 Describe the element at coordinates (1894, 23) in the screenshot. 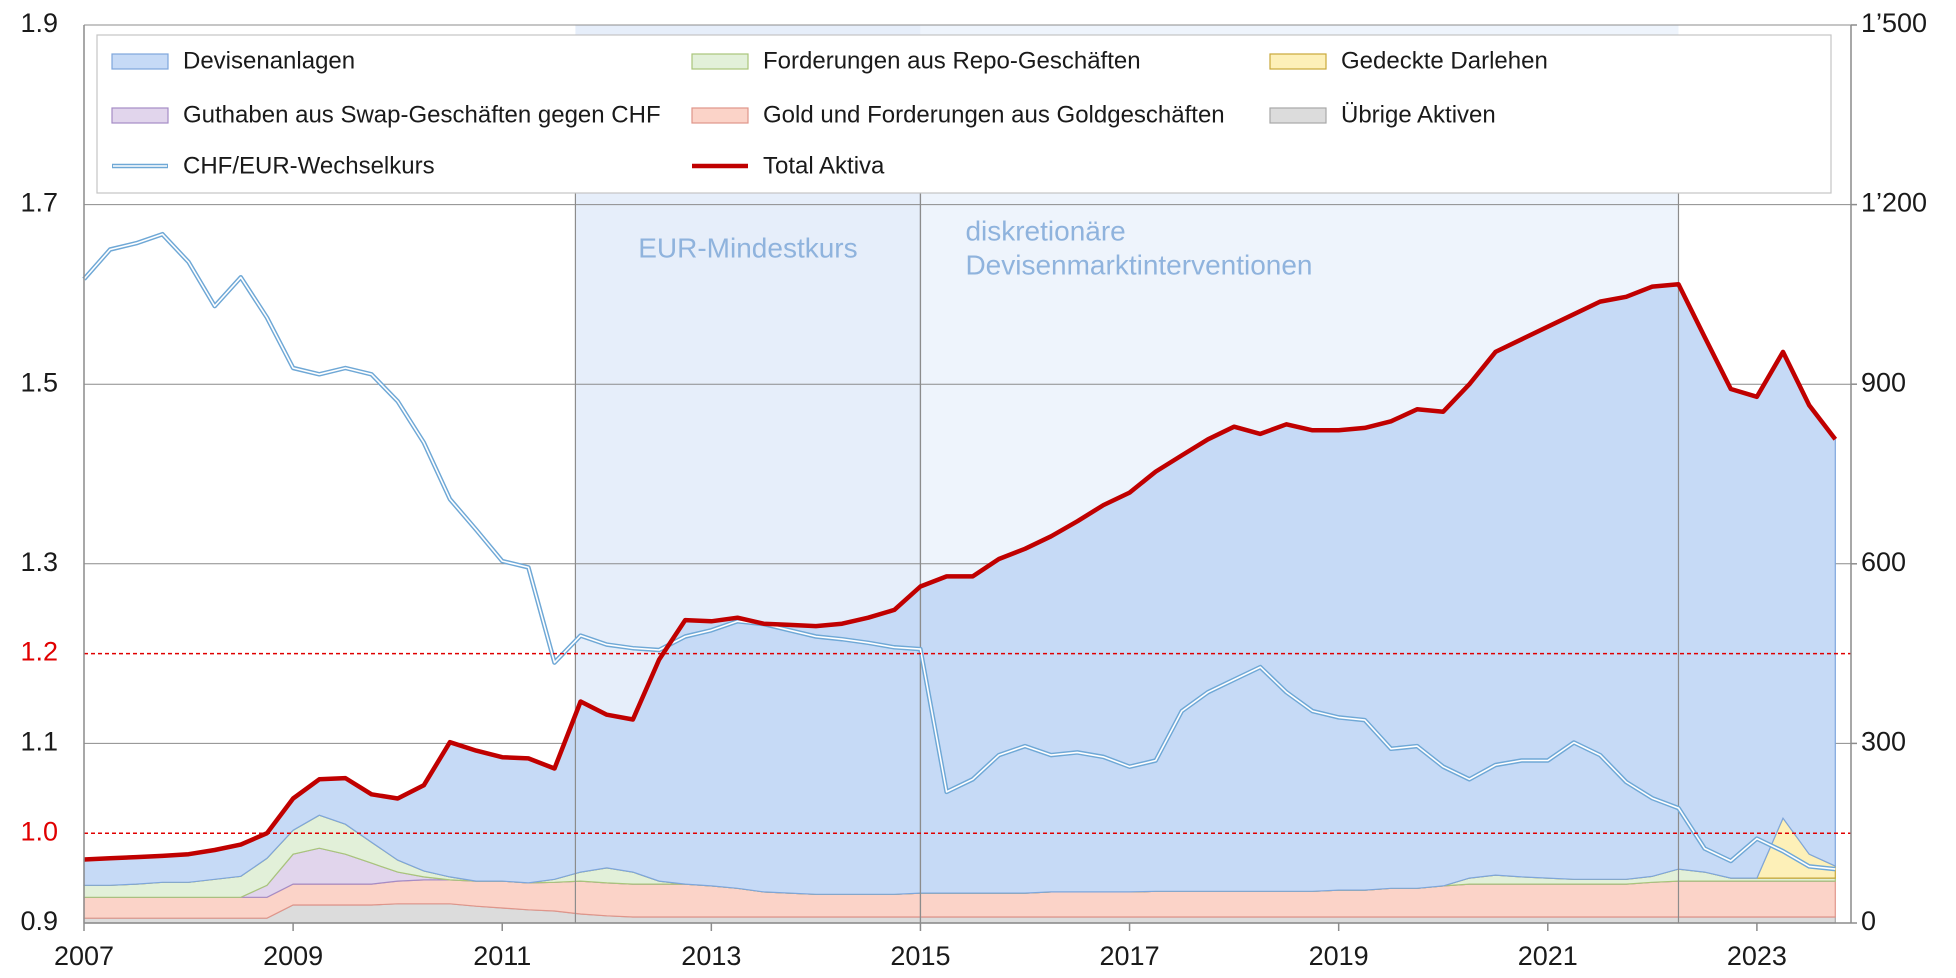

I see `y2-tick-label: 1’500` at that location.